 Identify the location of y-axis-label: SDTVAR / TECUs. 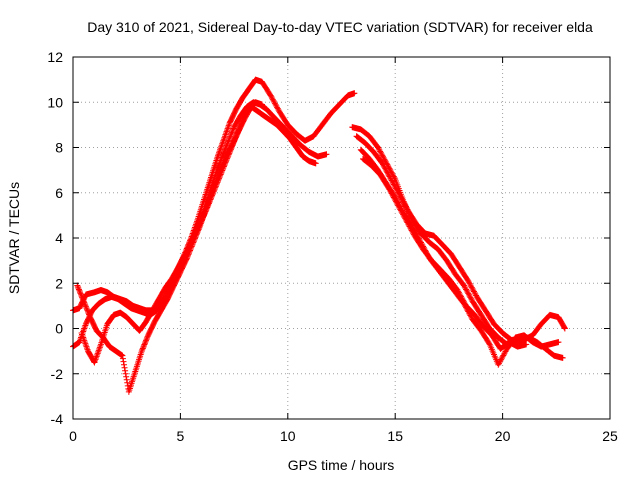
(14, 238).